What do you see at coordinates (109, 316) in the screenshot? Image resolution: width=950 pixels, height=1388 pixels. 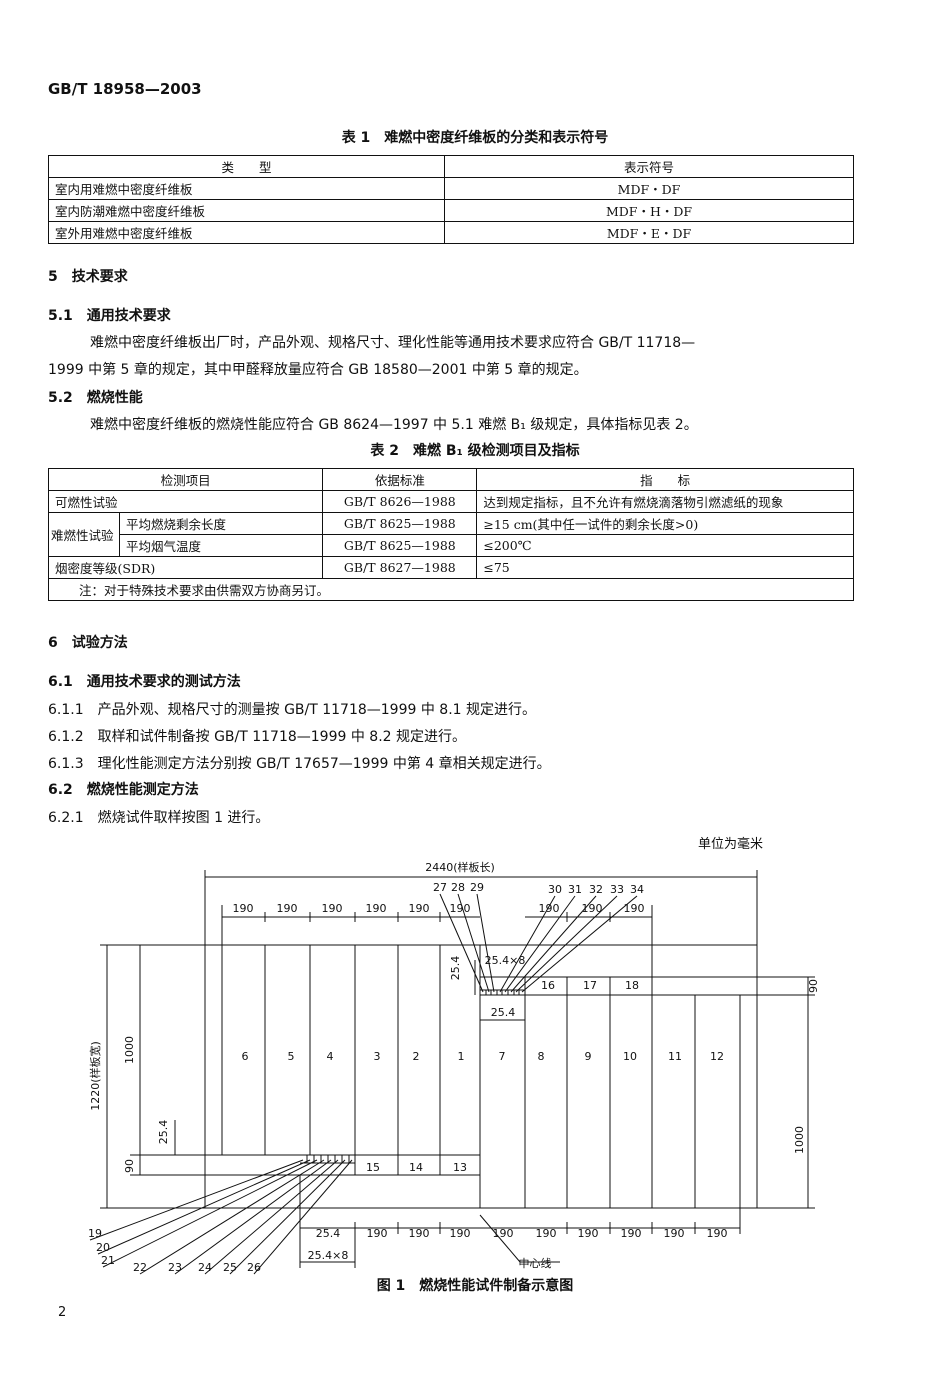 I see `heading: 5.1 通用技术要求` at bounding box center [109, 316].